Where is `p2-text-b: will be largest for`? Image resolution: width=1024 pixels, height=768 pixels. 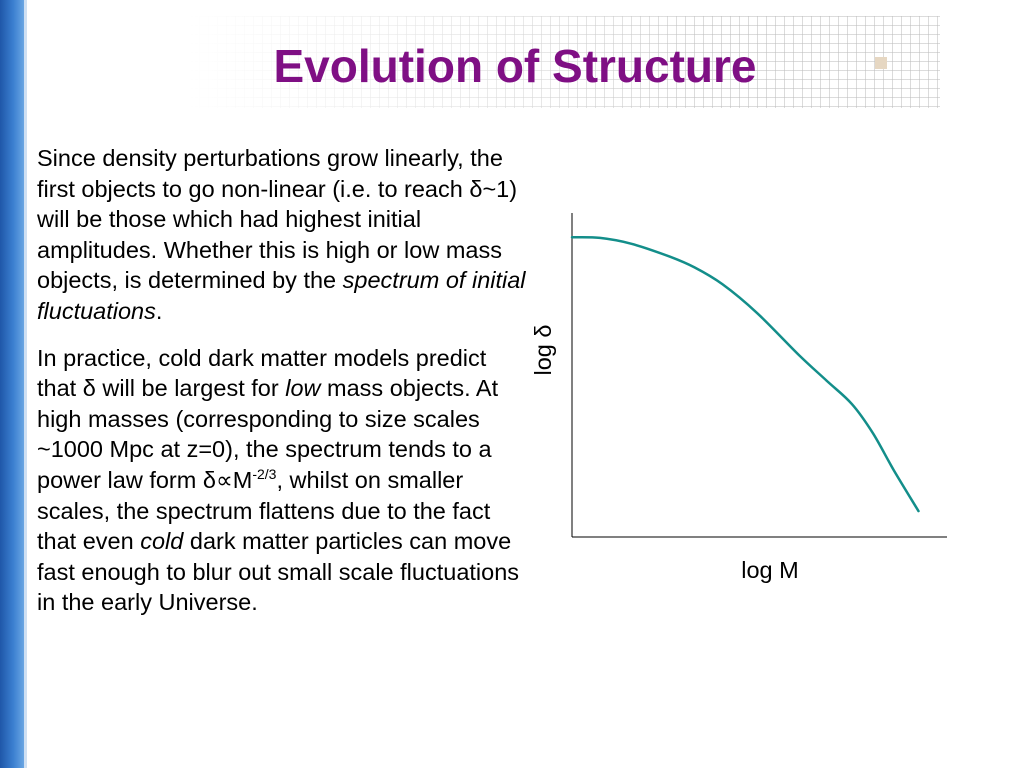
p2-text-b: will be largest for is located at coordinates (190, 388).